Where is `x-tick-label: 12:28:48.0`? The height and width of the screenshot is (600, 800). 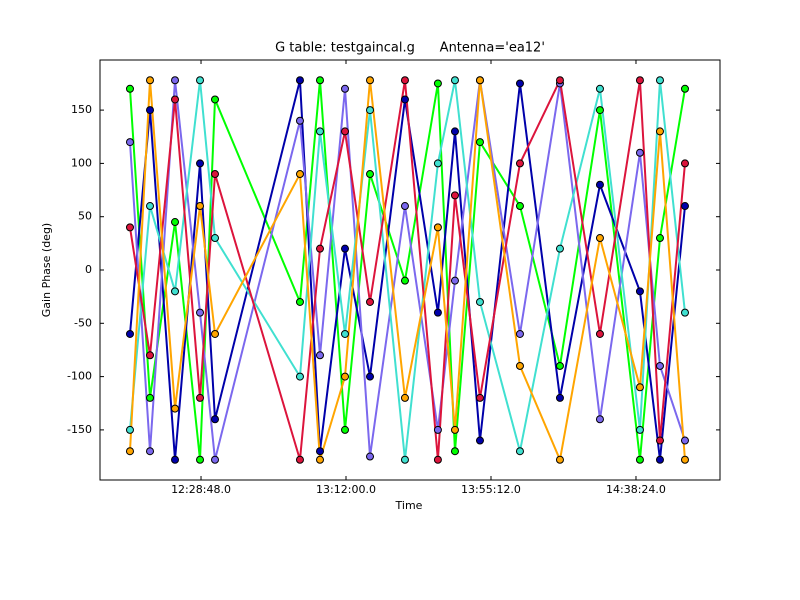 x-tick-label: 12:28:48.0 is located at coordinates (201, 489).